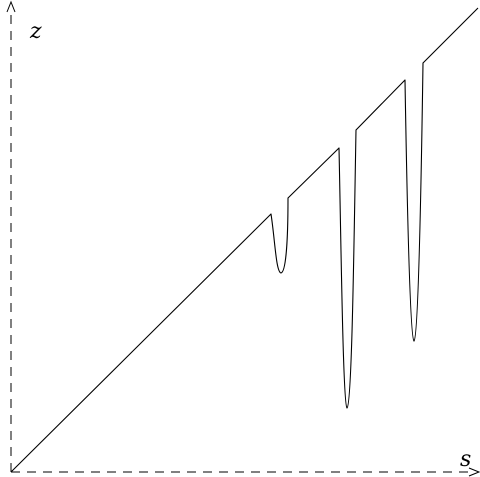  What do you see at coordinates (35, 31) in the screenshot?
I see `z-axis-label: z` at bounding box center [35, 31].